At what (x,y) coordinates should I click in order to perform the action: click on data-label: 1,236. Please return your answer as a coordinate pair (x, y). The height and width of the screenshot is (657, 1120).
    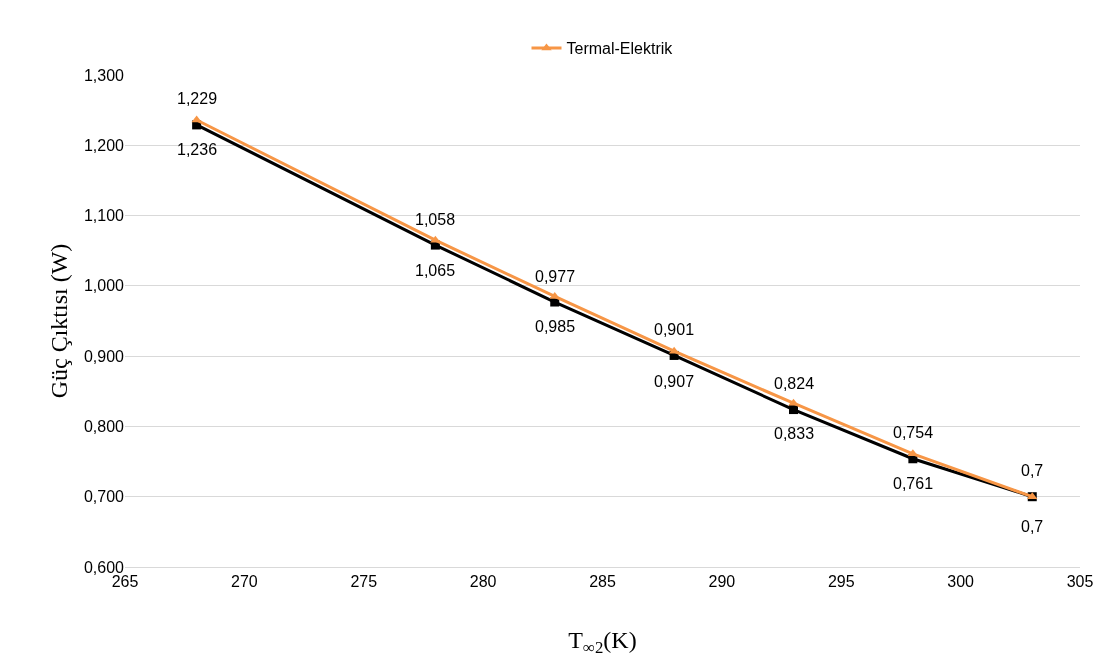
    Looking at the image, I should click on (197, 149).